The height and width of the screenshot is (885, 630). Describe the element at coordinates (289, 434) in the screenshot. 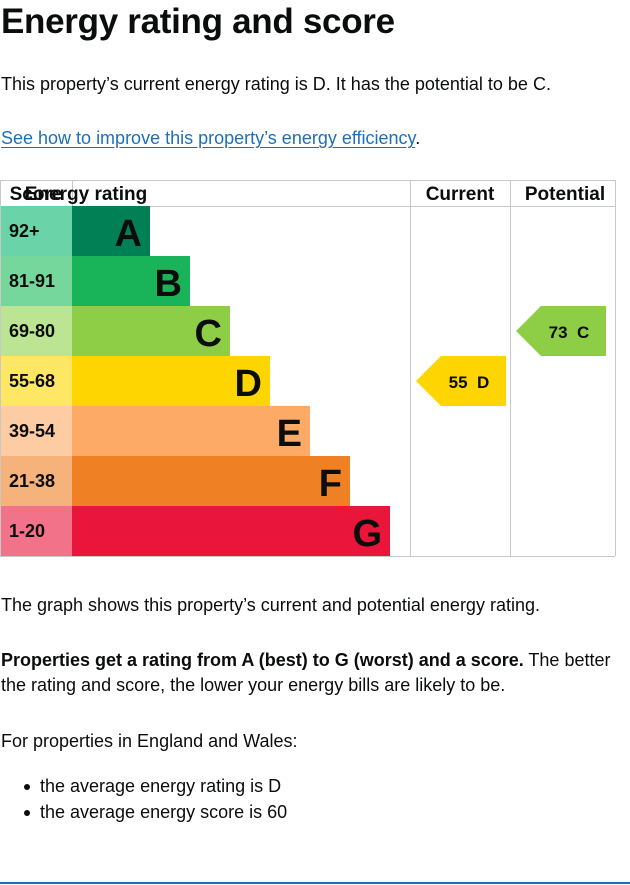

I see `rating-letter-e: E` at that location.